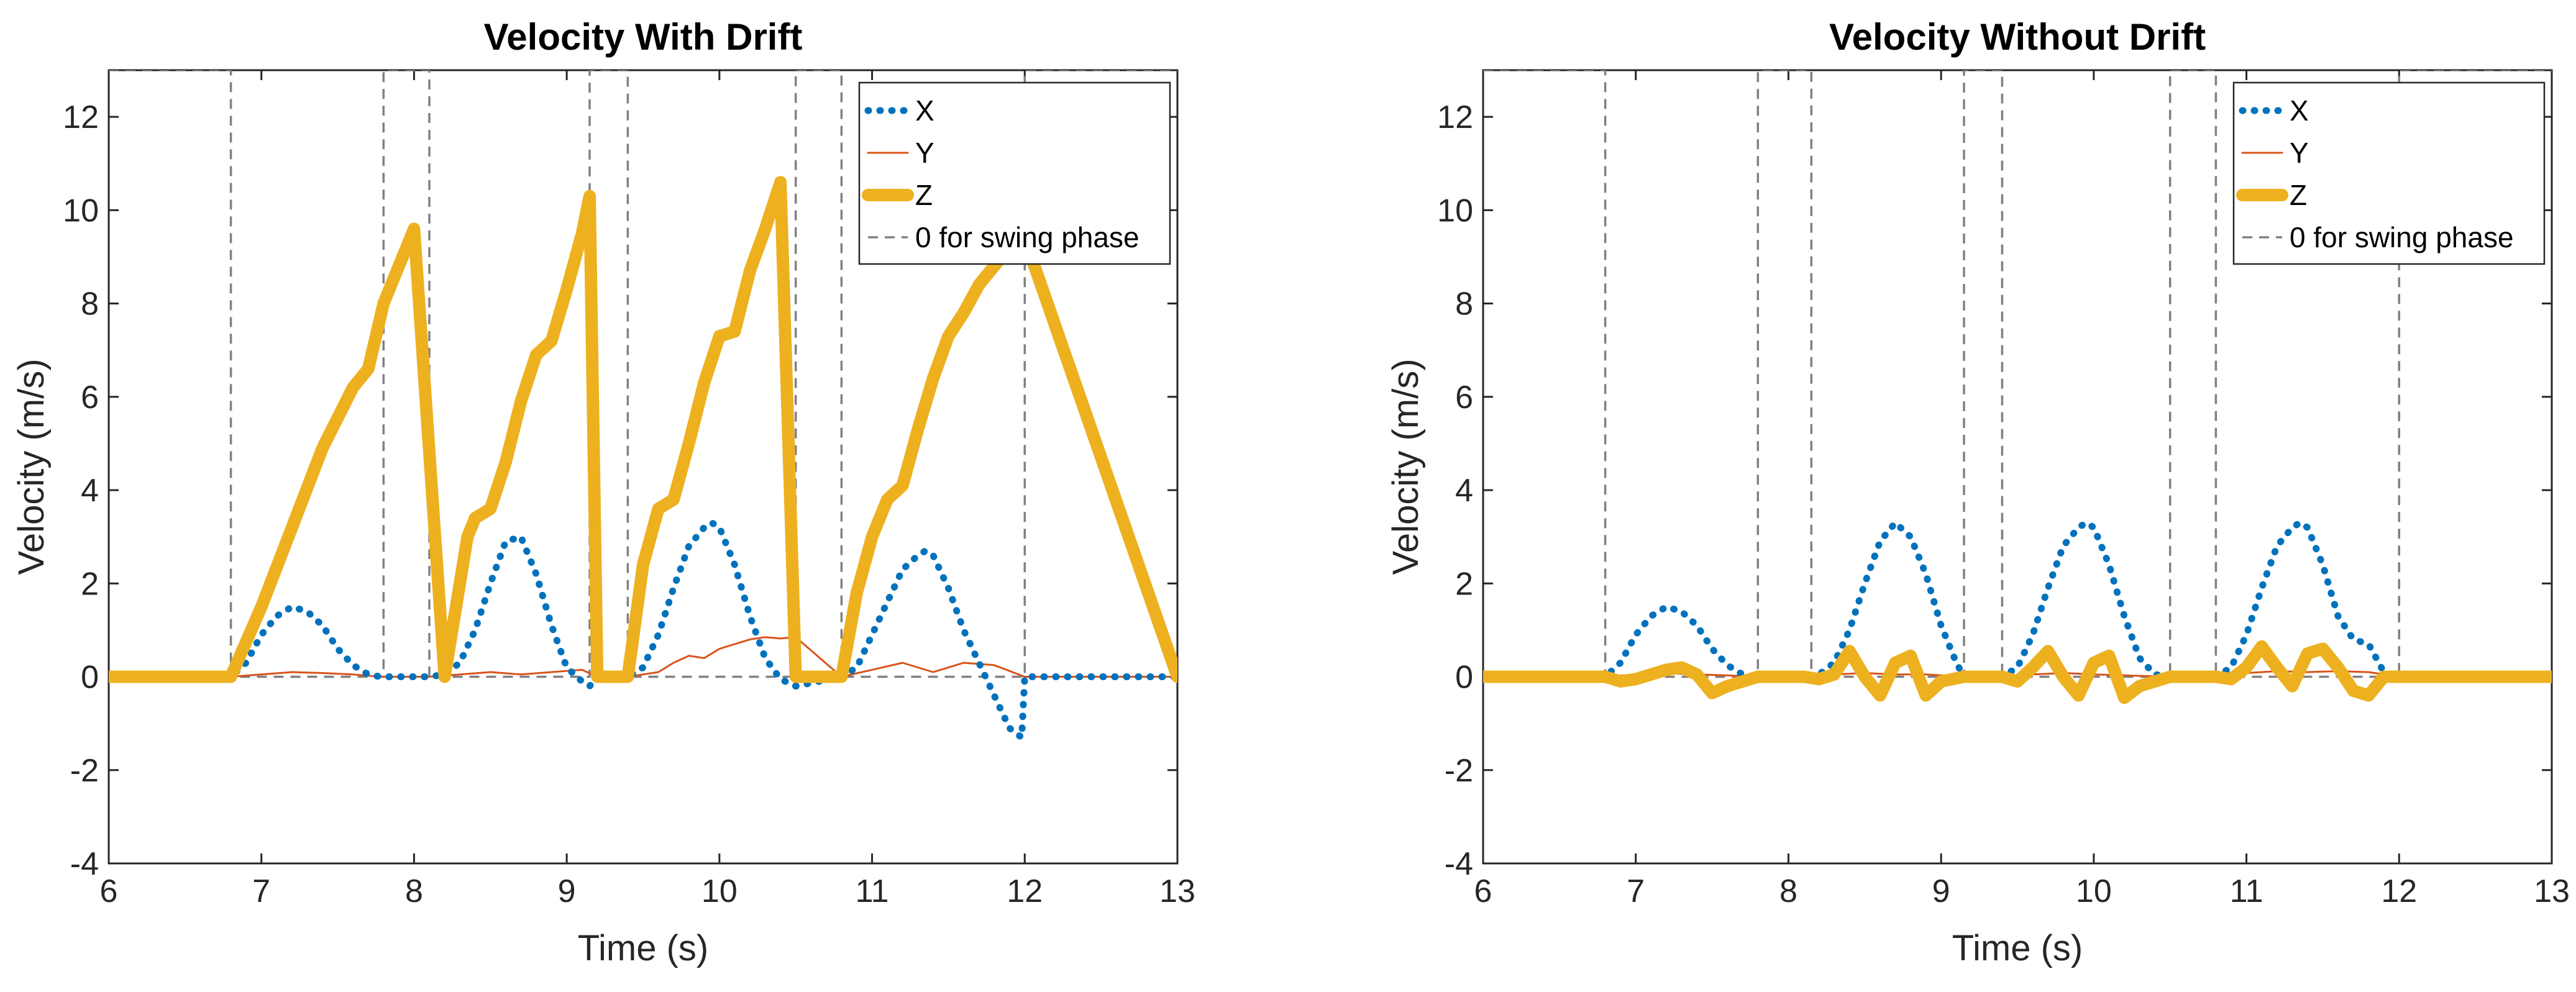 This screenshot has height=992, width=2576. I want to click on series-z-line, so click(2017, 672).